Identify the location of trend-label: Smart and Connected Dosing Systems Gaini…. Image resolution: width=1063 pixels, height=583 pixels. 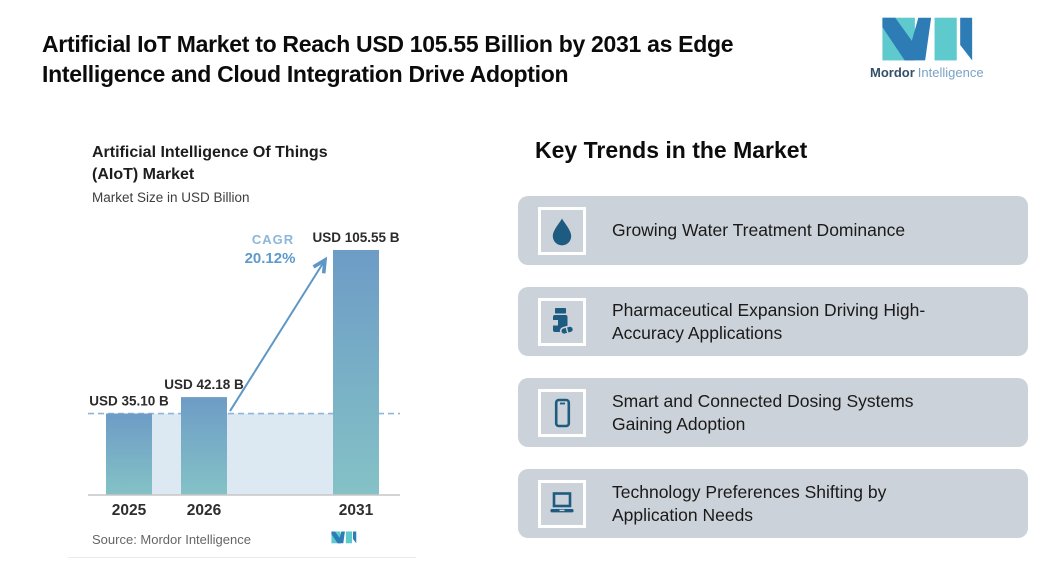
(763, 412).